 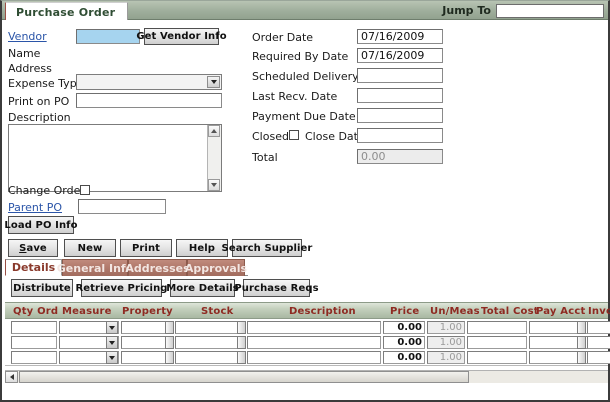 I want to click on column-header-invoice: Invoice, so click(x=599, y=311).